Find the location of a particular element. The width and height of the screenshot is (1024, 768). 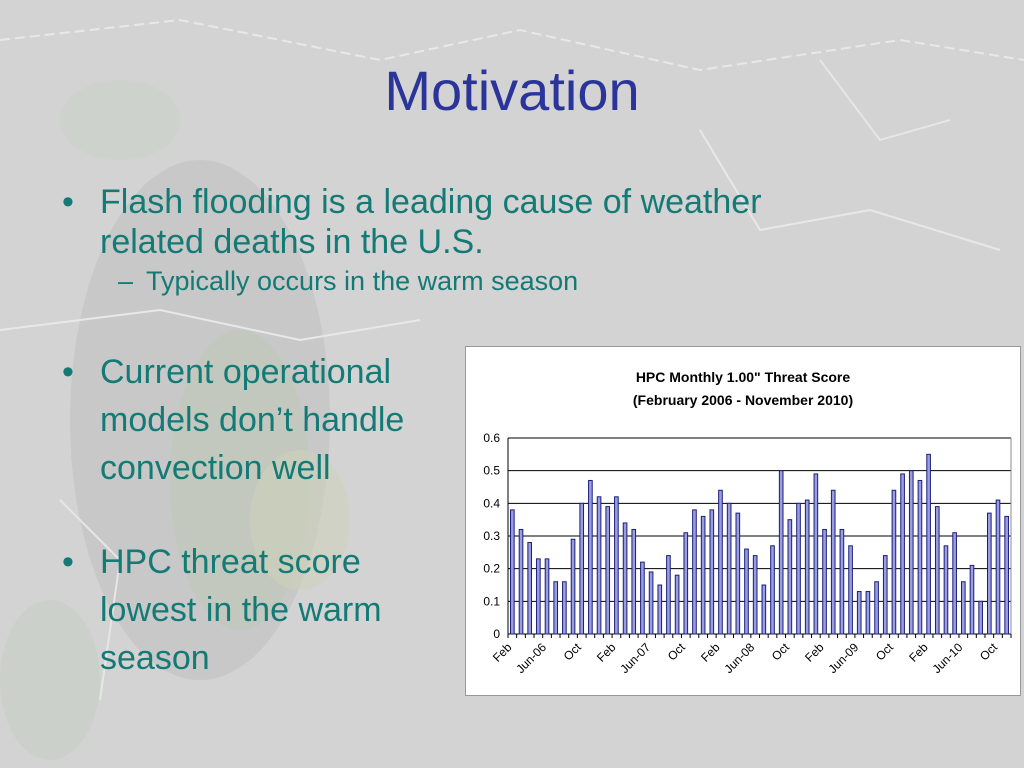

page-title: Motivation is located at coordinates (512, 90).